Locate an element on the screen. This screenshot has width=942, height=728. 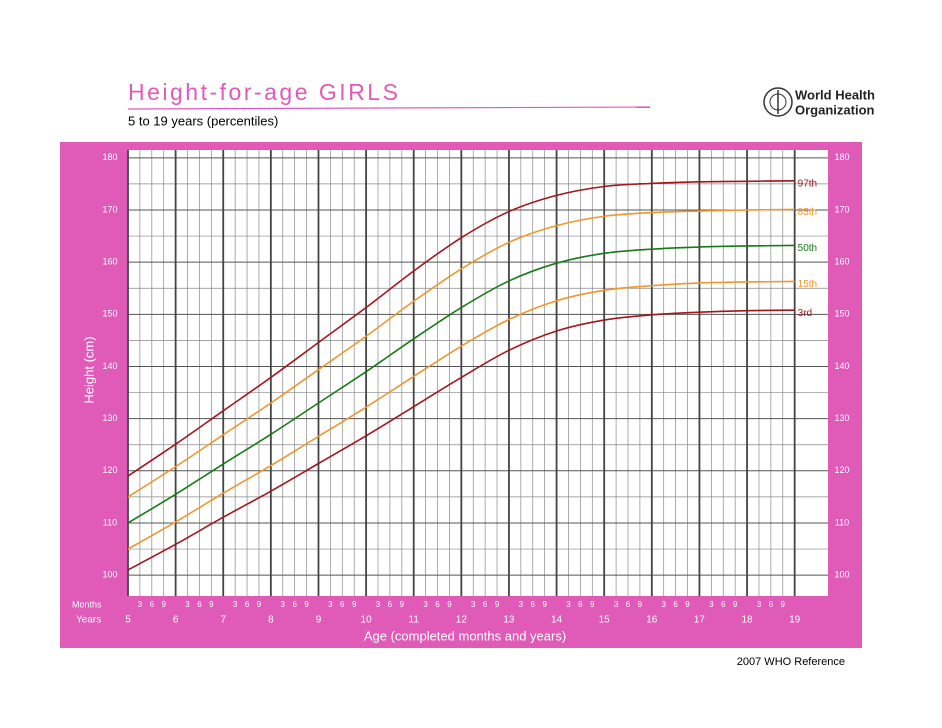
curve-label: 85th is located at coordinates (807, 212).